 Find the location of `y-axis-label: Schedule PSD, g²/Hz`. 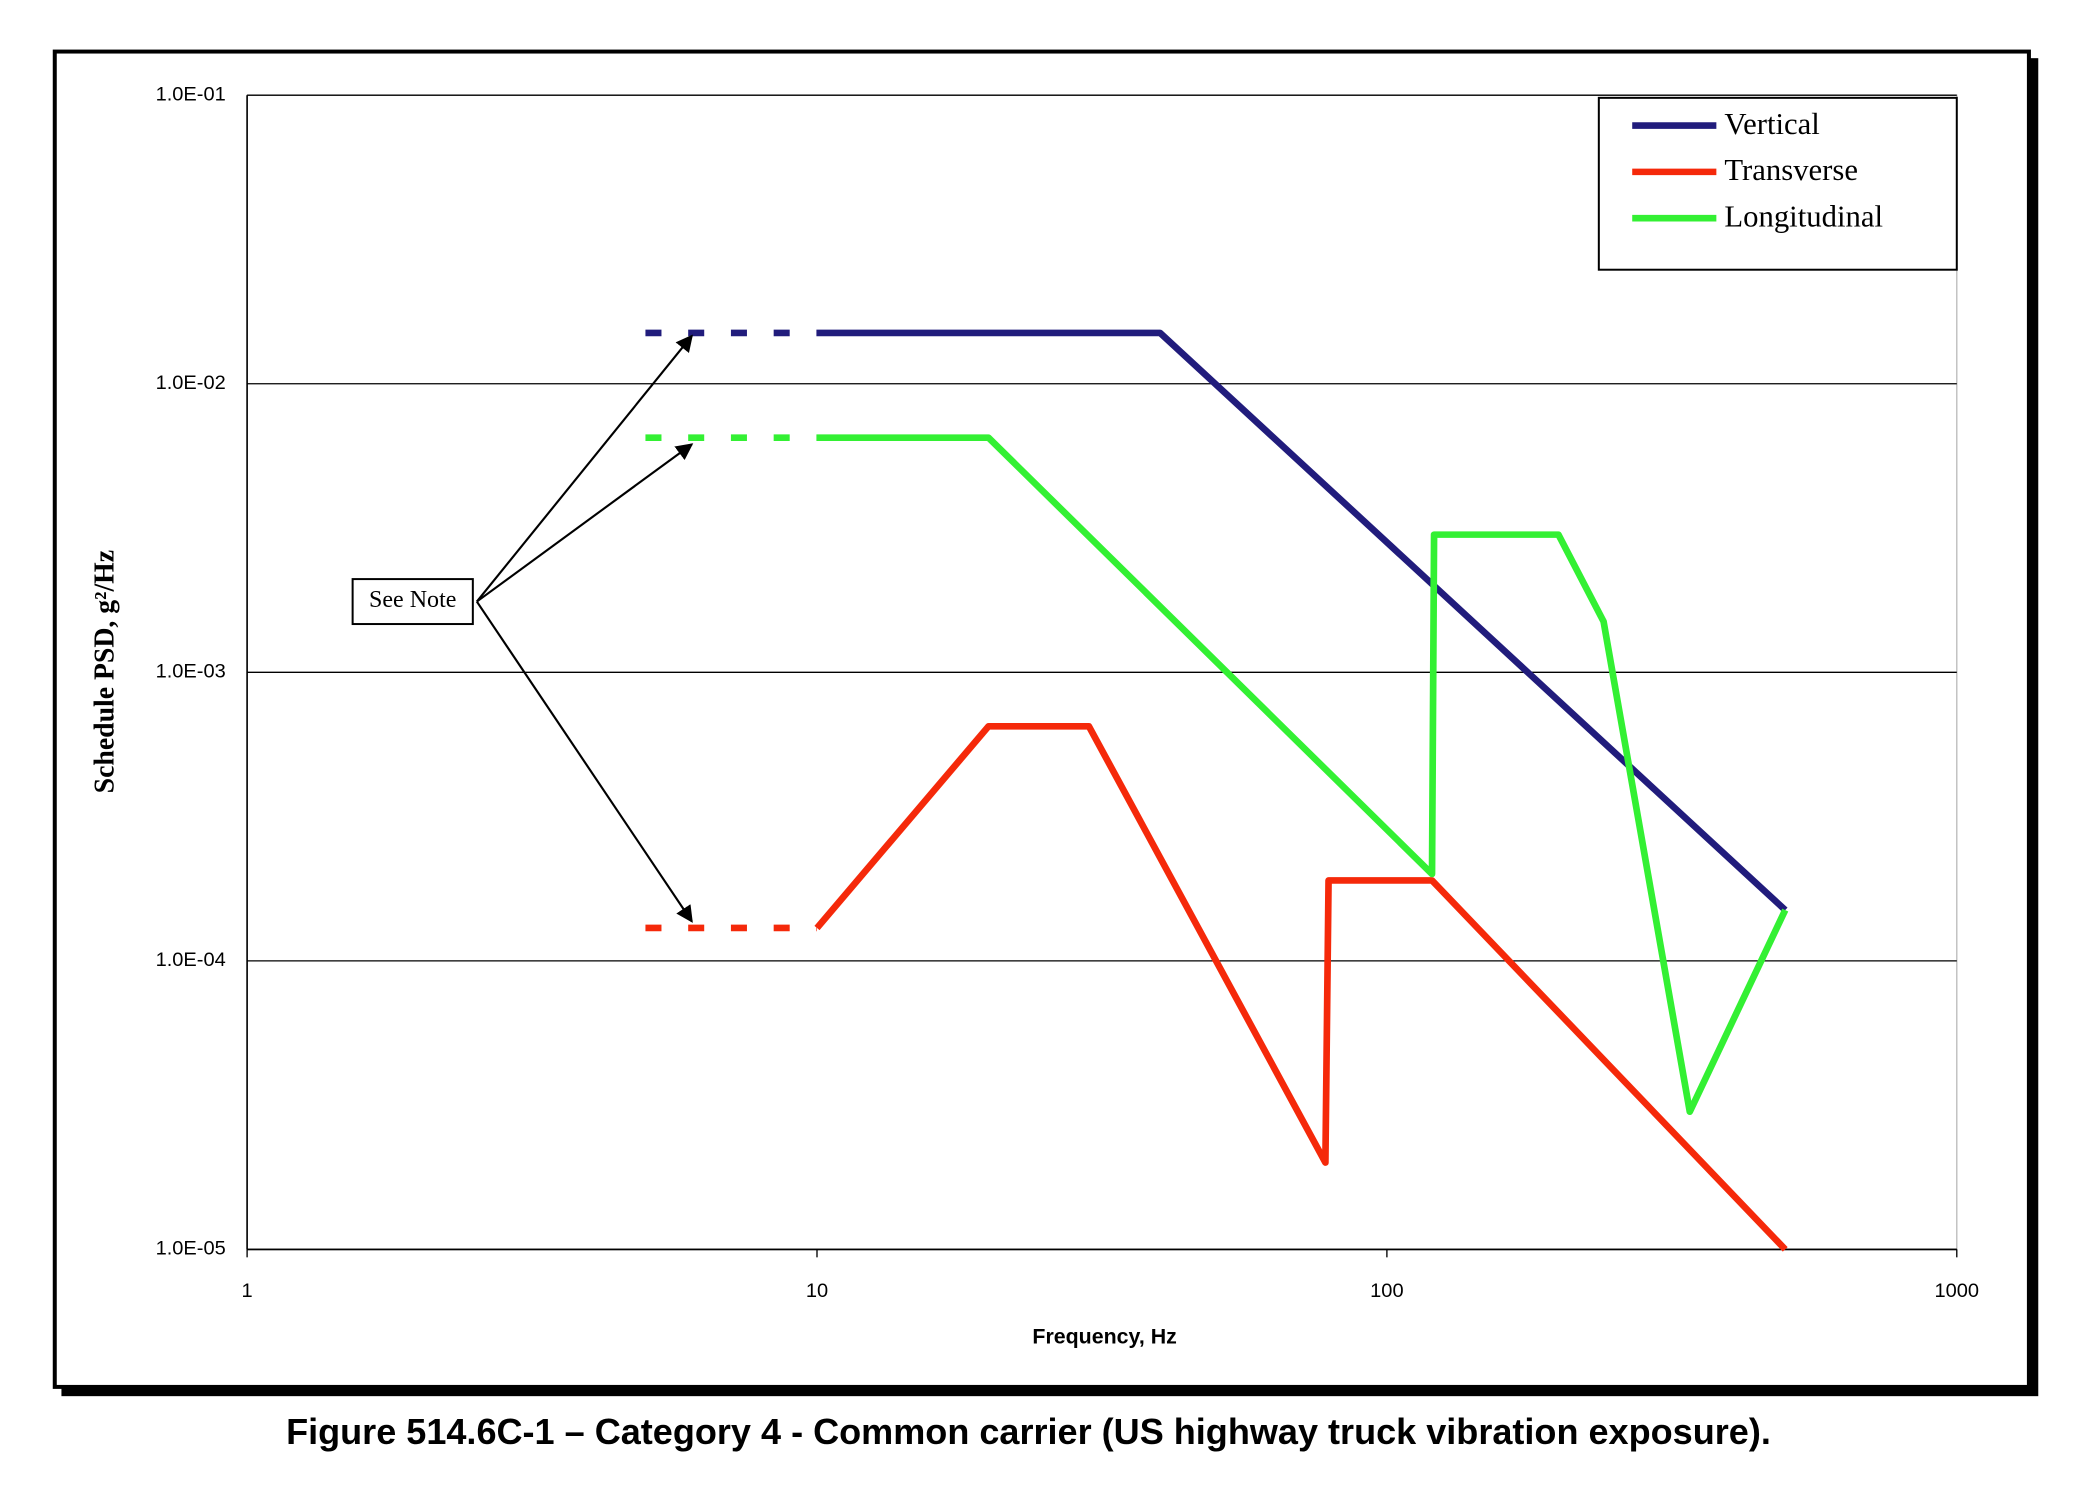

y-axis-label: Schedule PSD, g²/Hz is located at coordinates (104, 671).